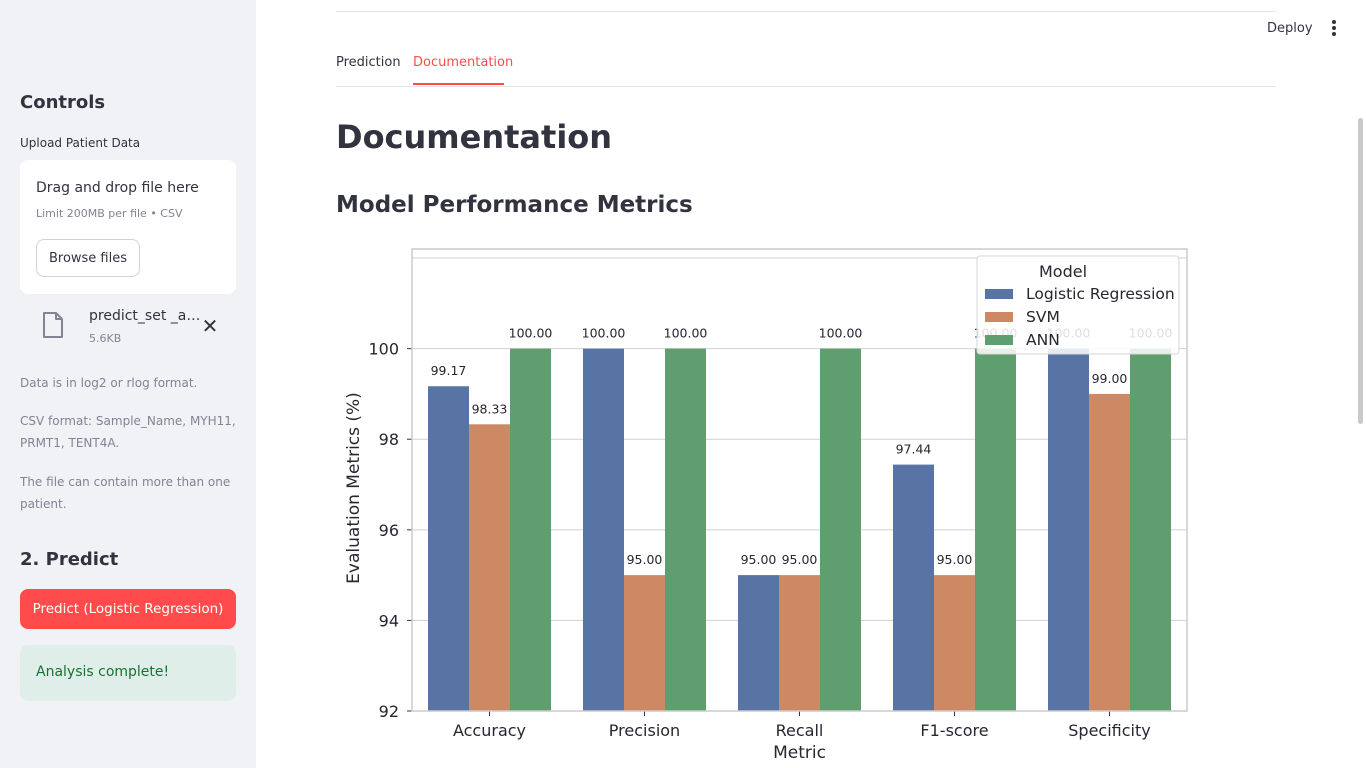 This screenshot has width=1366, height=768. I want to click on file-icon, so click(53, 325).